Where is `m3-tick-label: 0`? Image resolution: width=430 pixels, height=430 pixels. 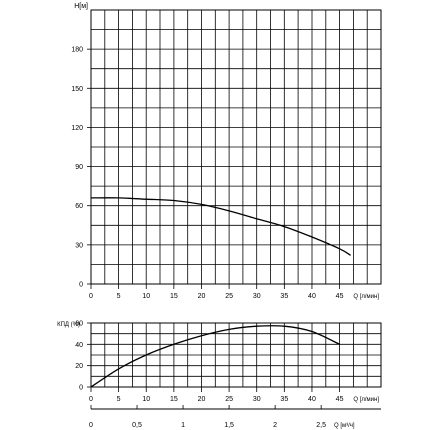
m3-tick-label: 0 is located at coordinates (91, 425).